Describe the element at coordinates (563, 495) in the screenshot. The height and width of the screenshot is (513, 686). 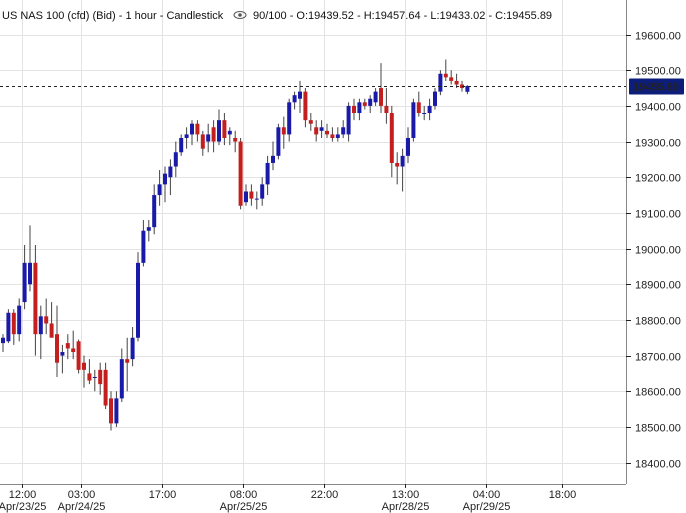
I see `x-tick-time-label: 18:00` at that location.